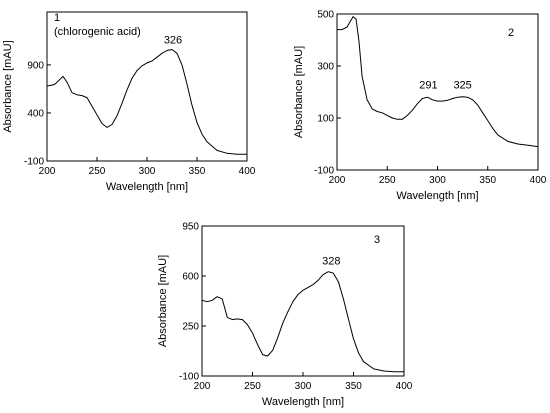  Describe the element at coordinates (57, 18) in the screenshot. I see `panel-number-label: 1` at that location.